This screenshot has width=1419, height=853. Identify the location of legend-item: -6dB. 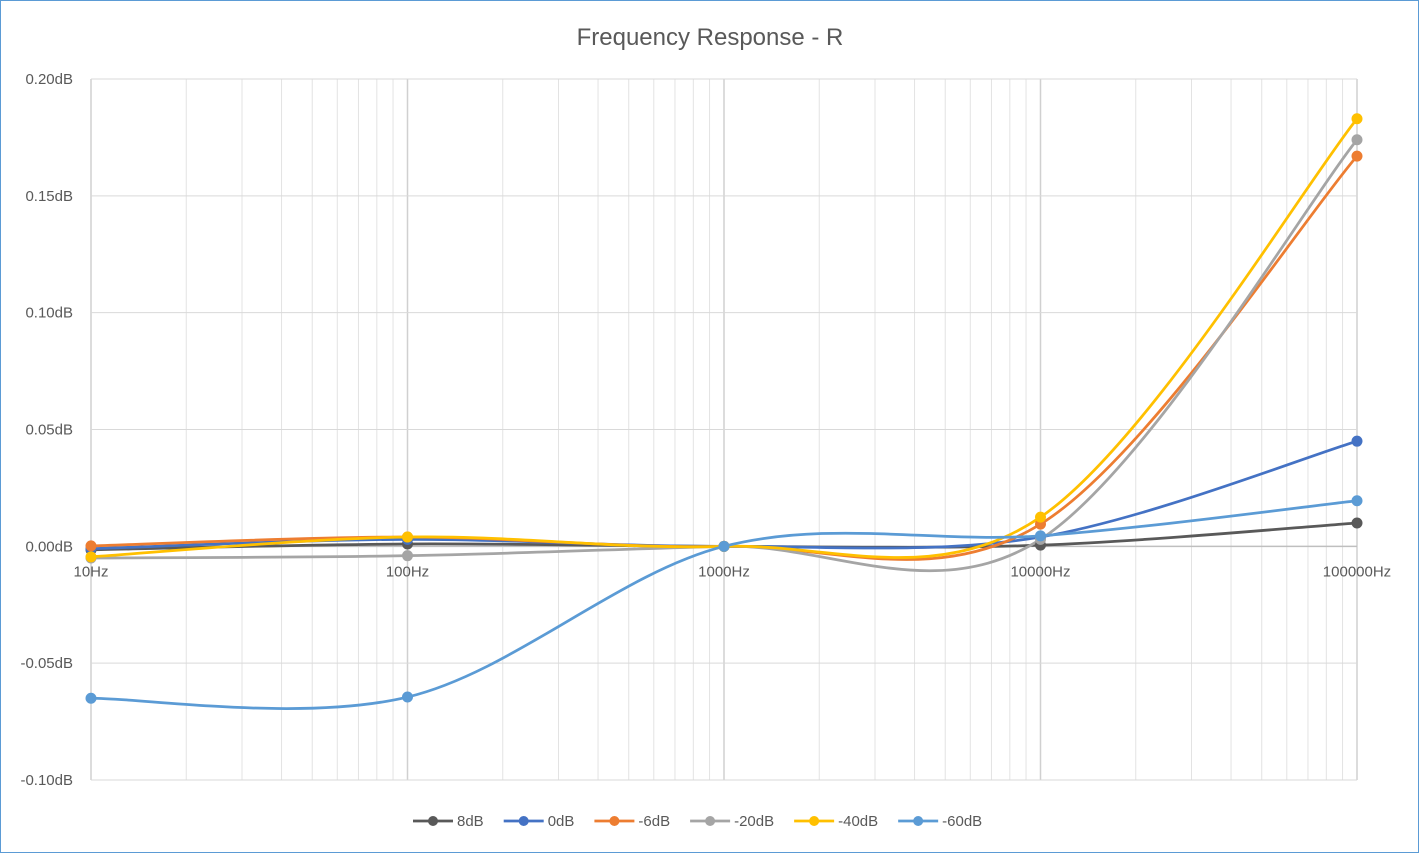
(632, 821).